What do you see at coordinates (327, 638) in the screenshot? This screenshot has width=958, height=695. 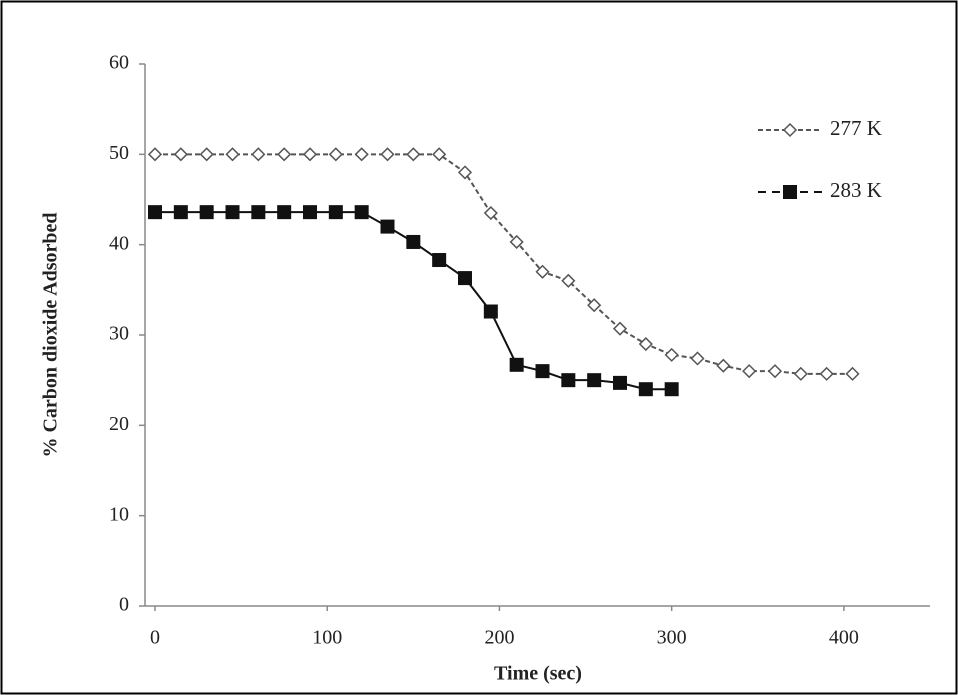 I see `x-tick-label: 100` at bounding box center [327, 638].